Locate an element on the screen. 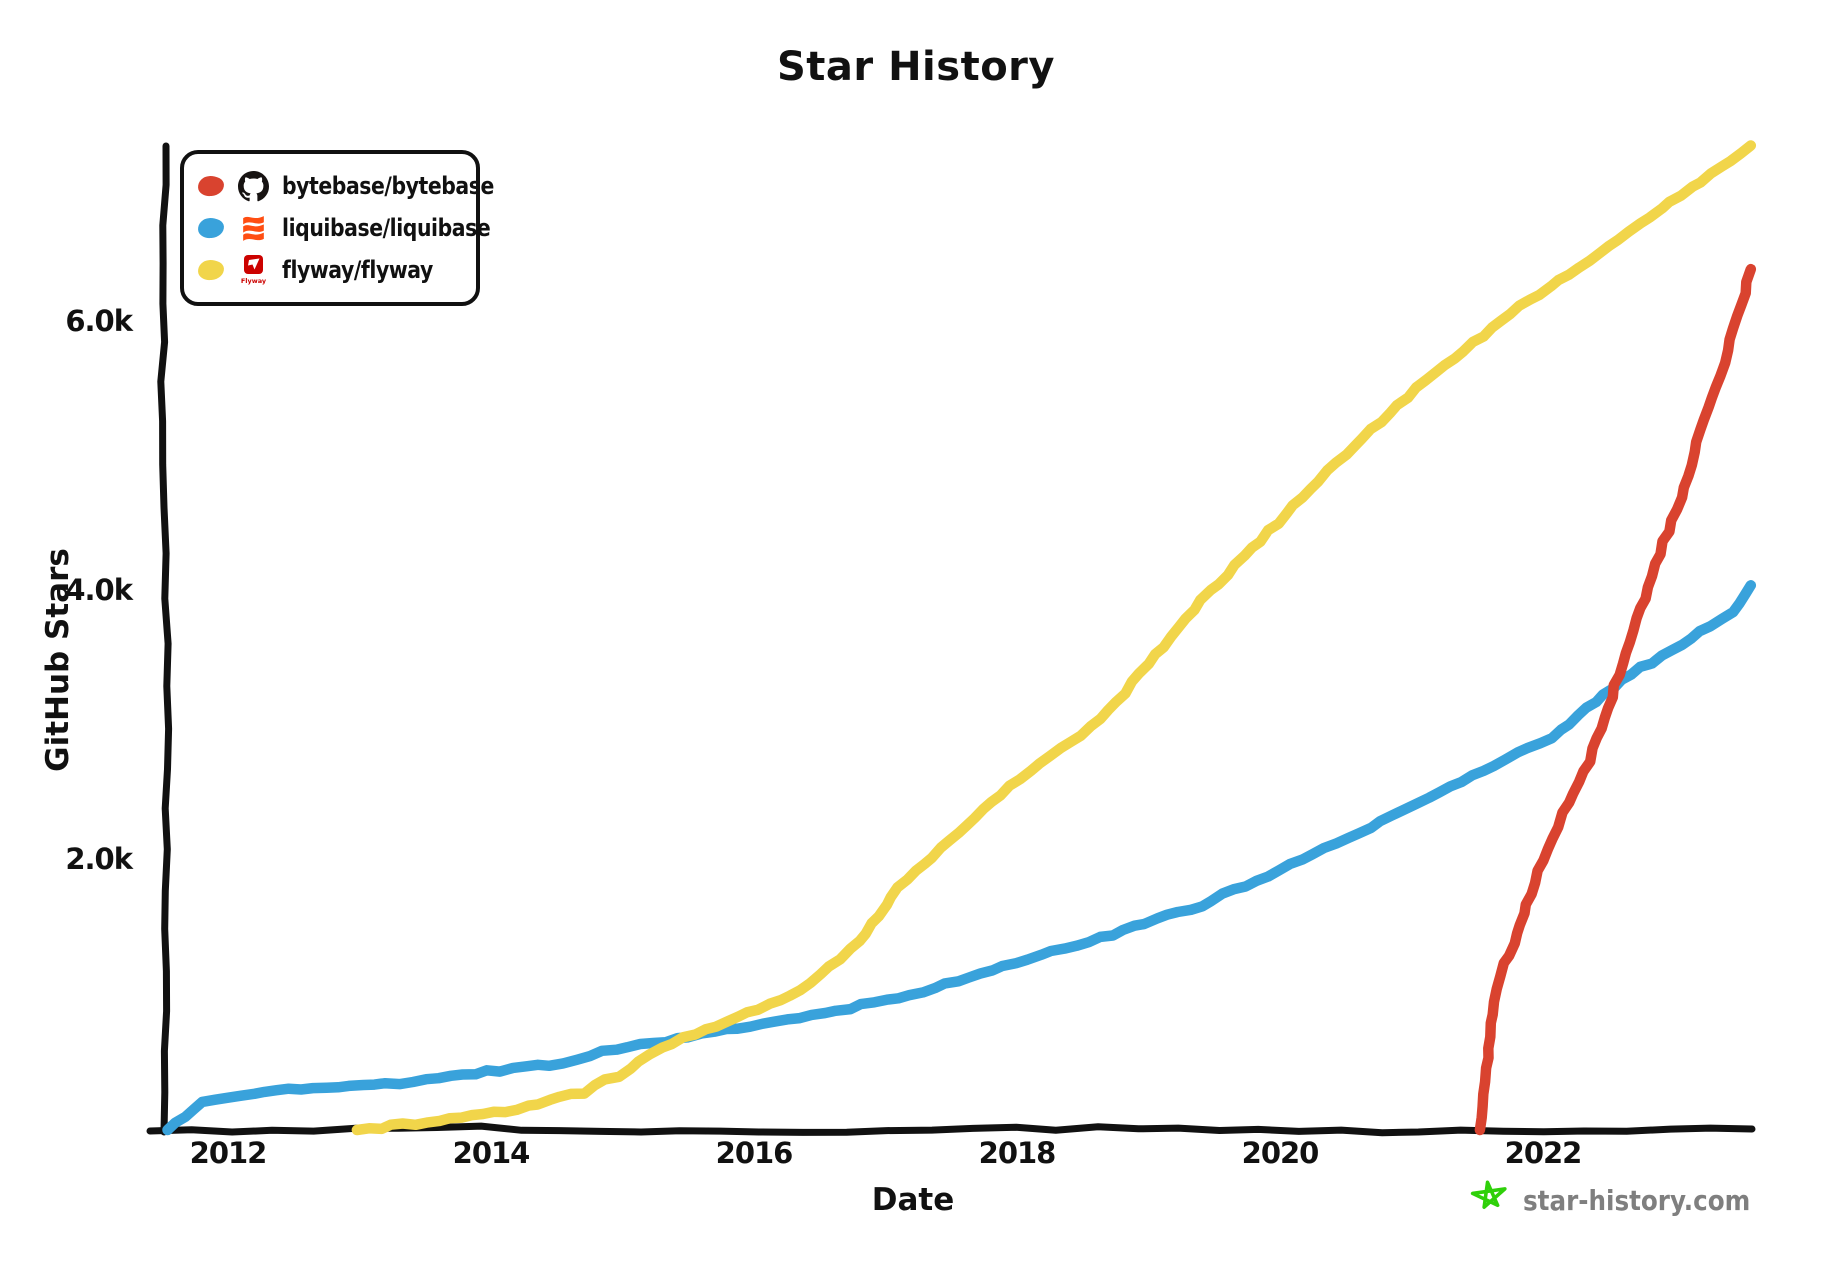  legend-item-flyway: Flyway flyway/flyway is located at coordinates (329, 270).